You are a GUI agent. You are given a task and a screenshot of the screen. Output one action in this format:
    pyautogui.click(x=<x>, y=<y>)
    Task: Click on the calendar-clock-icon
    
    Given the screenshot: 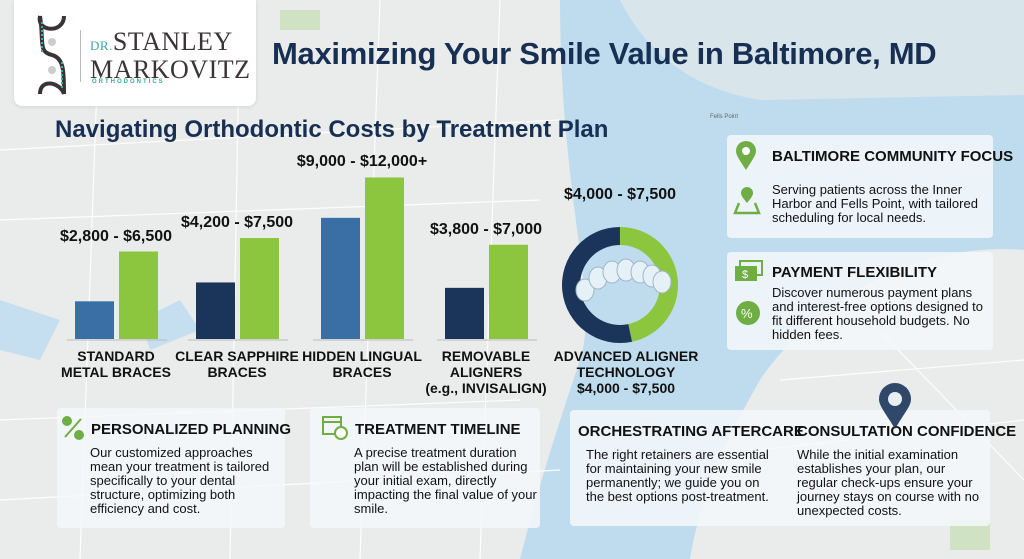 What is the action you would take?
    pyautogui.click(x=335, y=428)
    